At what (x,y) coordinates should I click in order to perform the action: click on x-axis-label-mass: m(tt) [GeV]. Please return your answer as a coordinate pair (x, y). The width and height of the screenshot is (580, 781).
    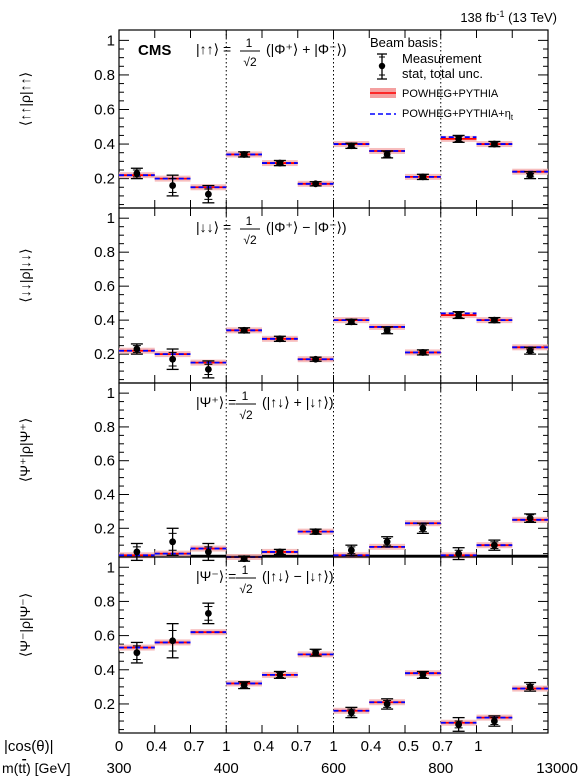
    Looking at the image, I should click on (36, 768).